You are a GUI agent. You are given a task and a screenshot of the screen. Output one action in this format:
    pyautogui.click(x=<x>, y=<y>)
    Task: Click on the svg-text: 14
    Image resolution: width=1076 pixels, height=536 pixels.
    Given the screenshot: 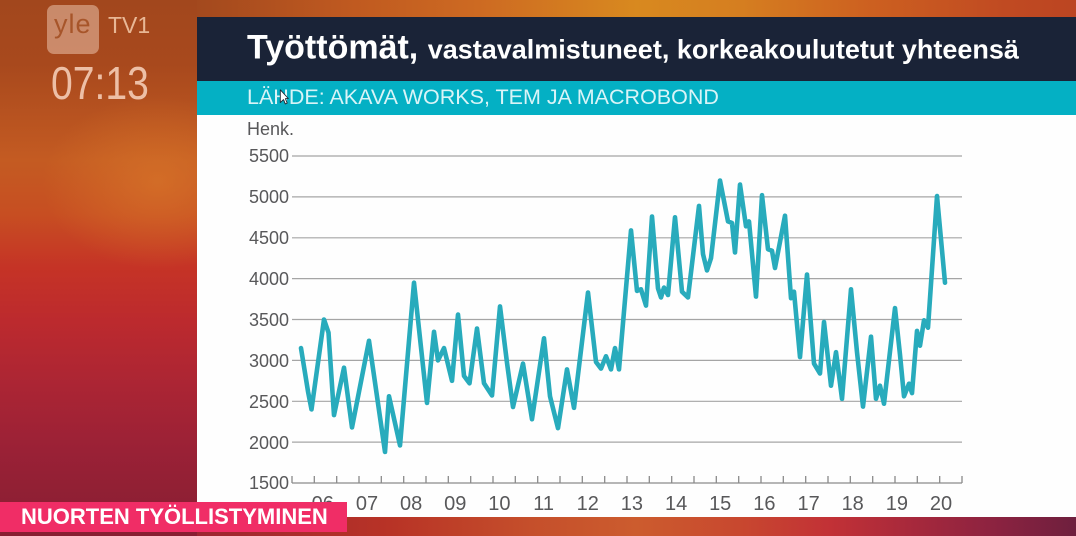 What is the action you would take?
    pyautogui.click(x=676, y=504)
    